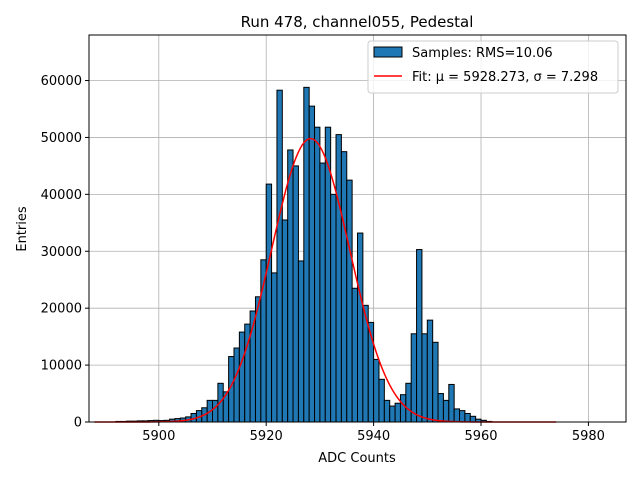  I want to click on chart-title: Run 478, channel055, Pedestal, so click(357, 22).